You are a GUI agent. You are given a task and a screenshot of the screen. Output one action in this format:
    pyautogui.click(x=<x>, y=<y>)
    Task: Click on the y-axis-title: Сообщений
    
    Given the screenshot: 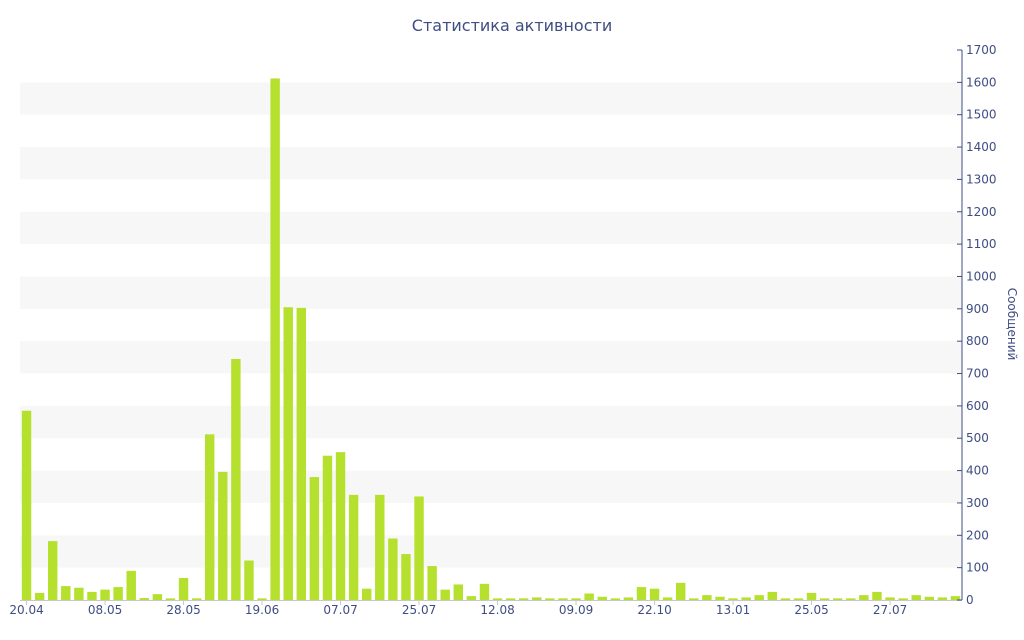 What is the action you would take?
    pyautogui.click(x=1012, y=324)
    